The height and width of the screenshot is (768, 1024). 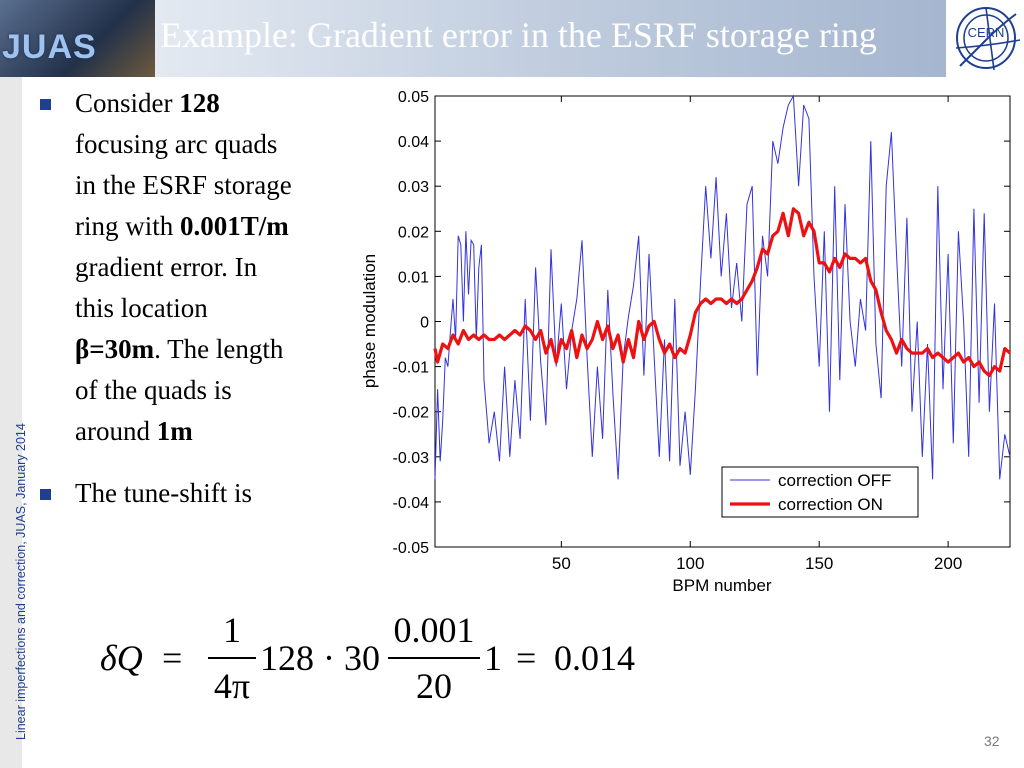 I want to click on bullet-run: ring with, so click(x=127, y=226).